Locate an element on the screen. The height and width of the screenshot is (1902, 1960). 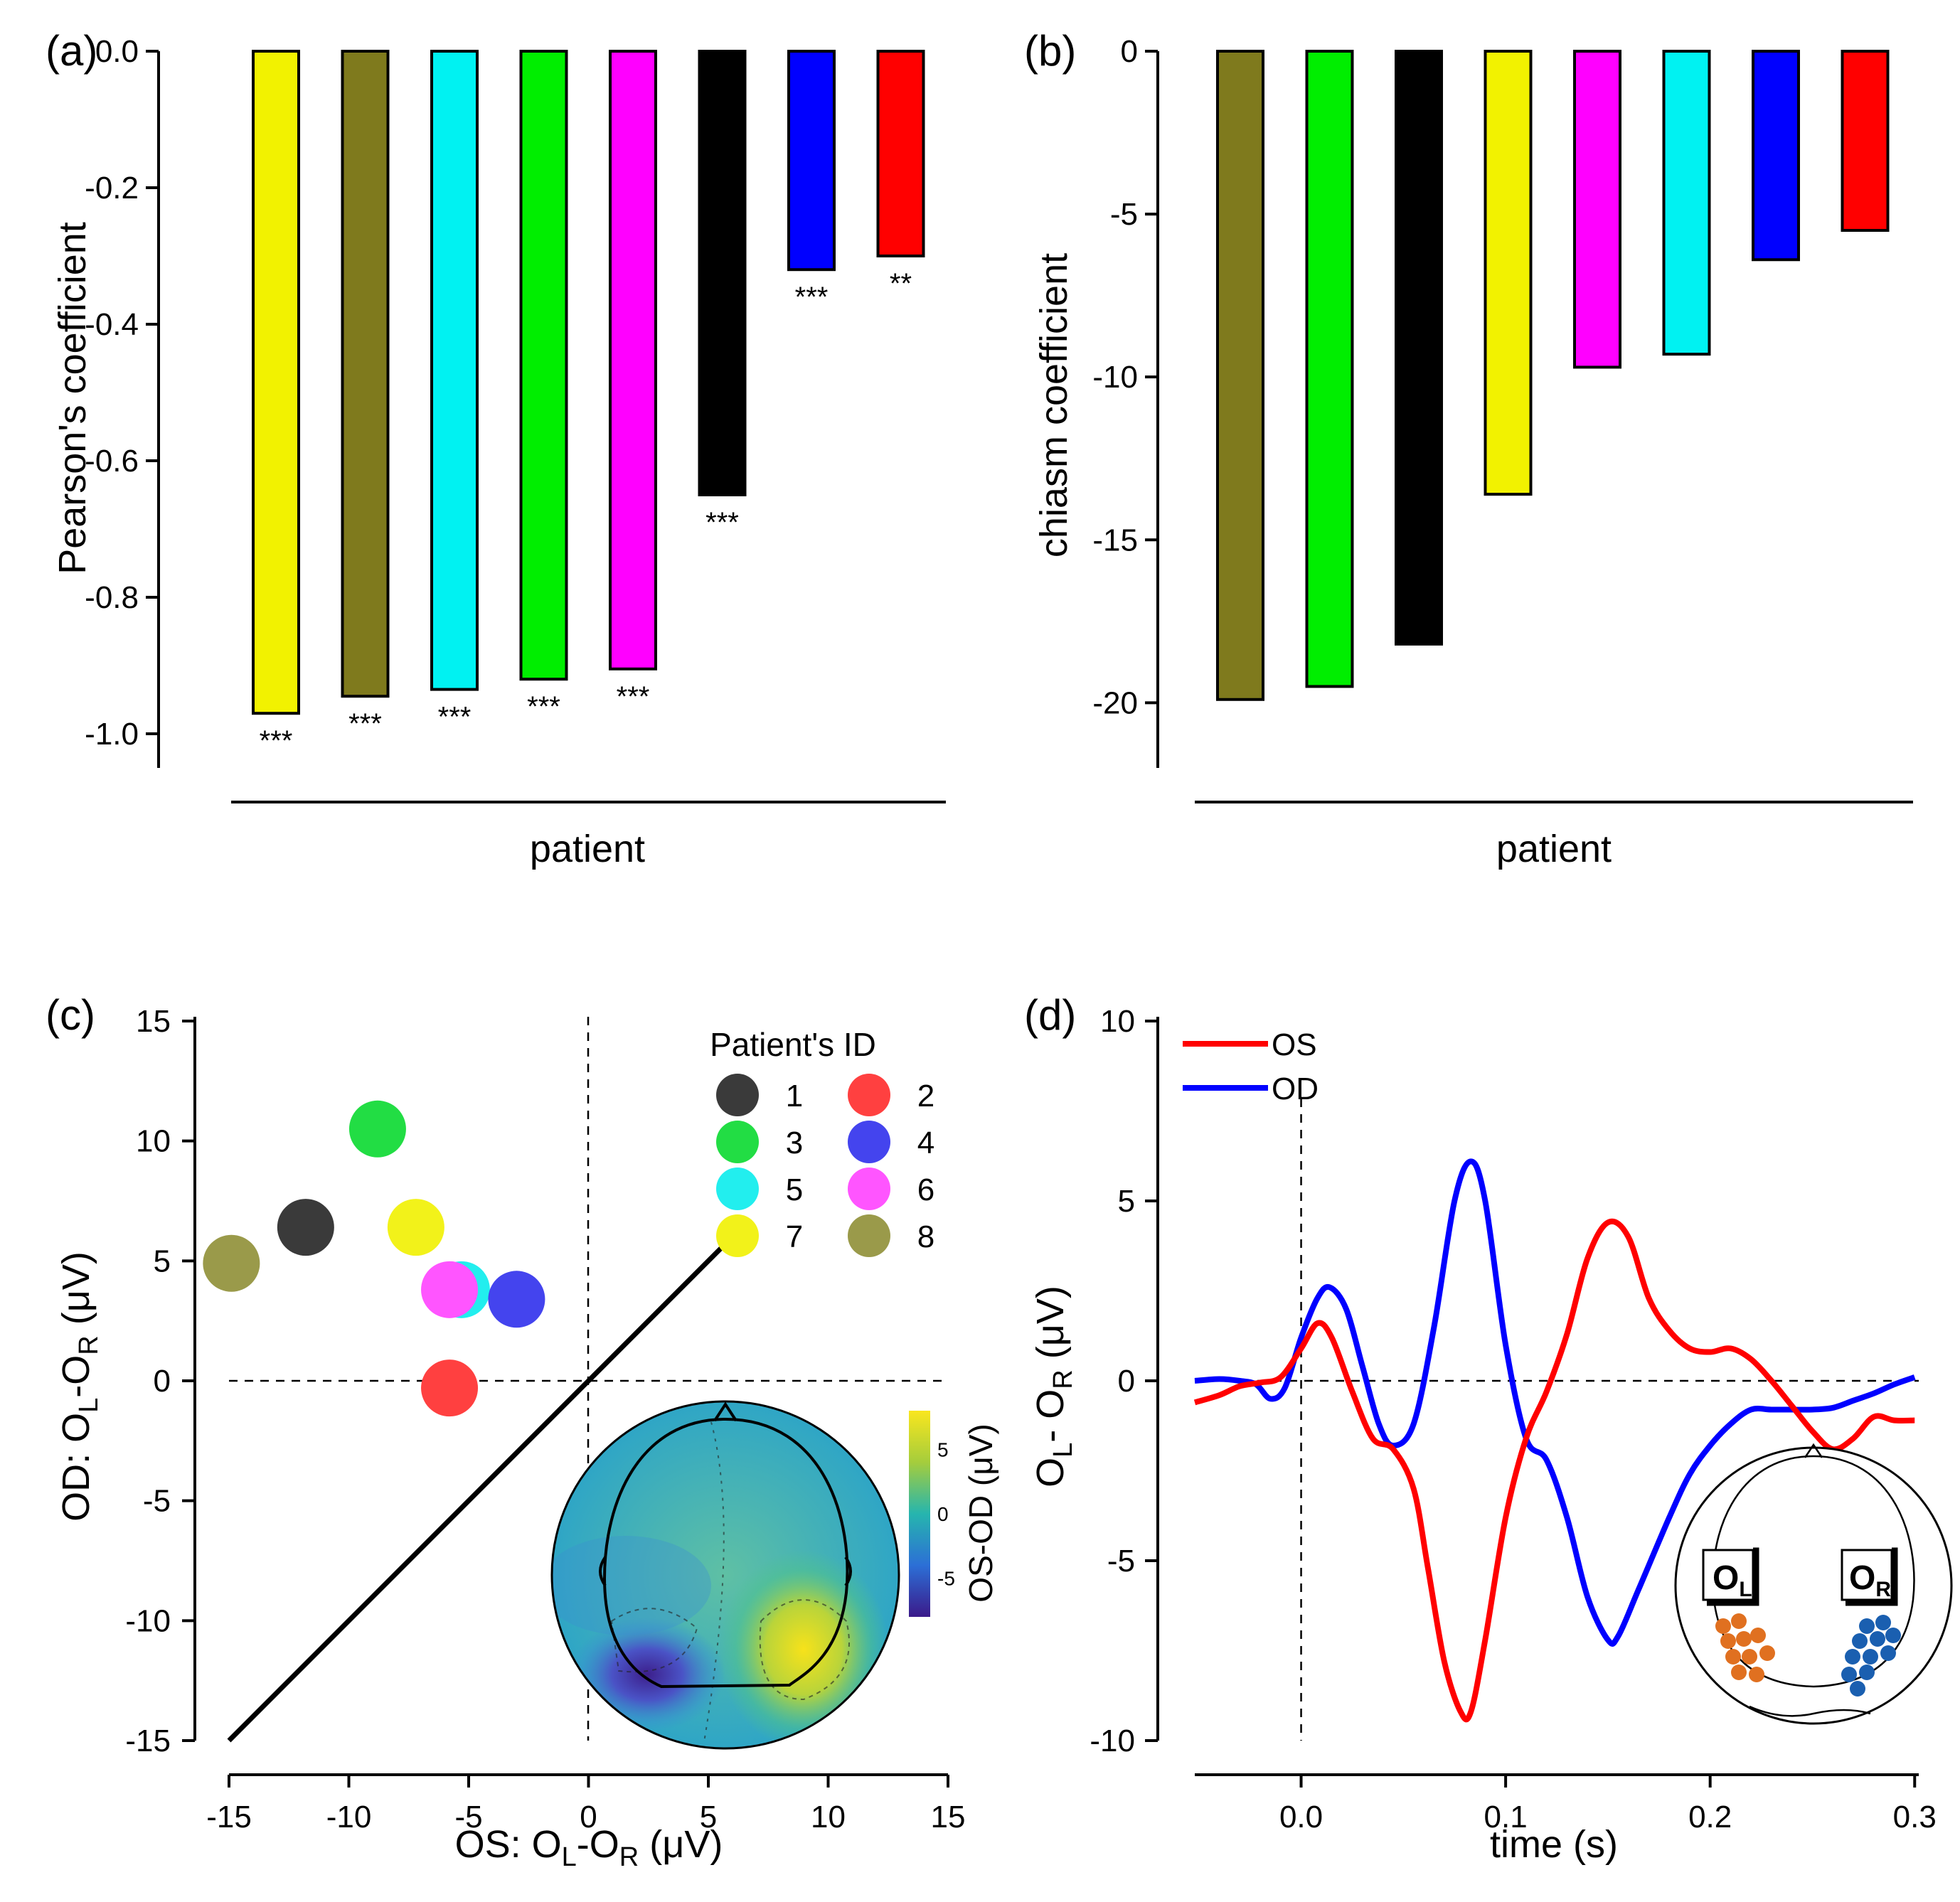
panel-d-series is located at coordinates (1554, 1440).